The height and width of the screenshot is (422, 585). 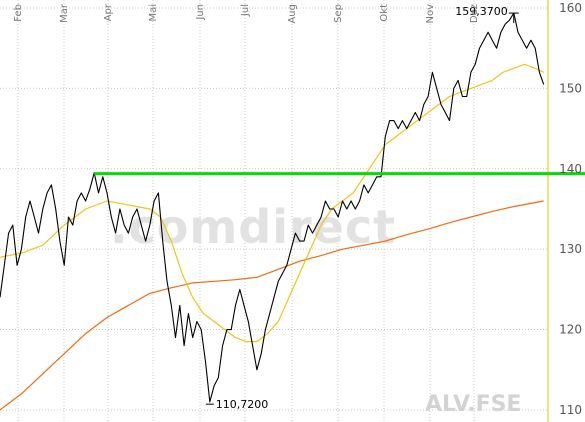 I want to click on month-label: Okt, so click(x=384, y=13).